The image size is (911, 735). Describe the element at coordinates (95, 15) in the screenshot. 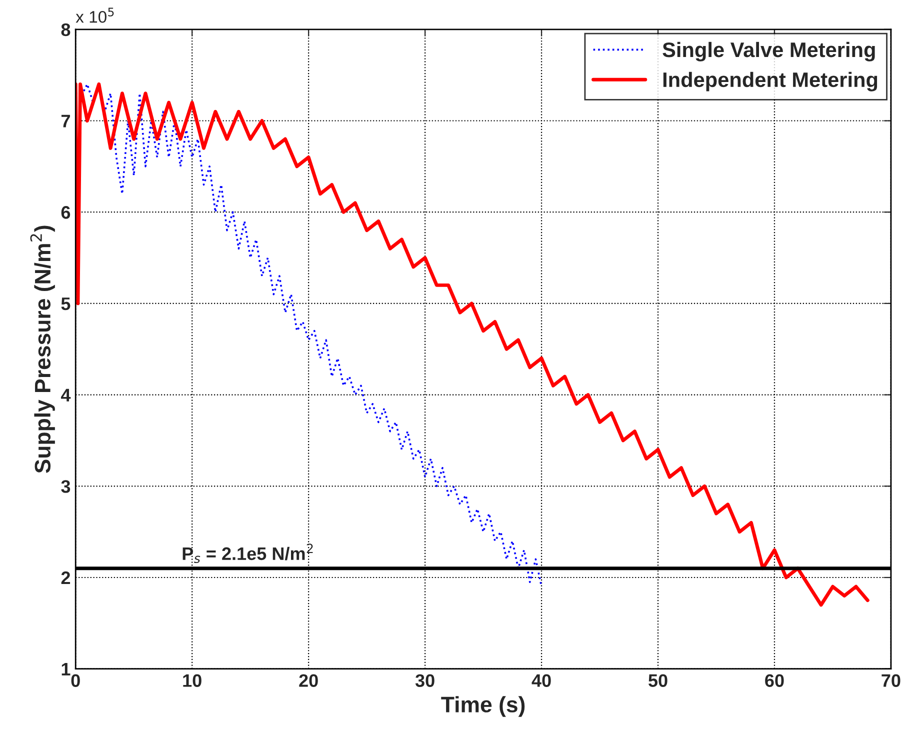

I see `text: x 10$^{5}$` at that location.